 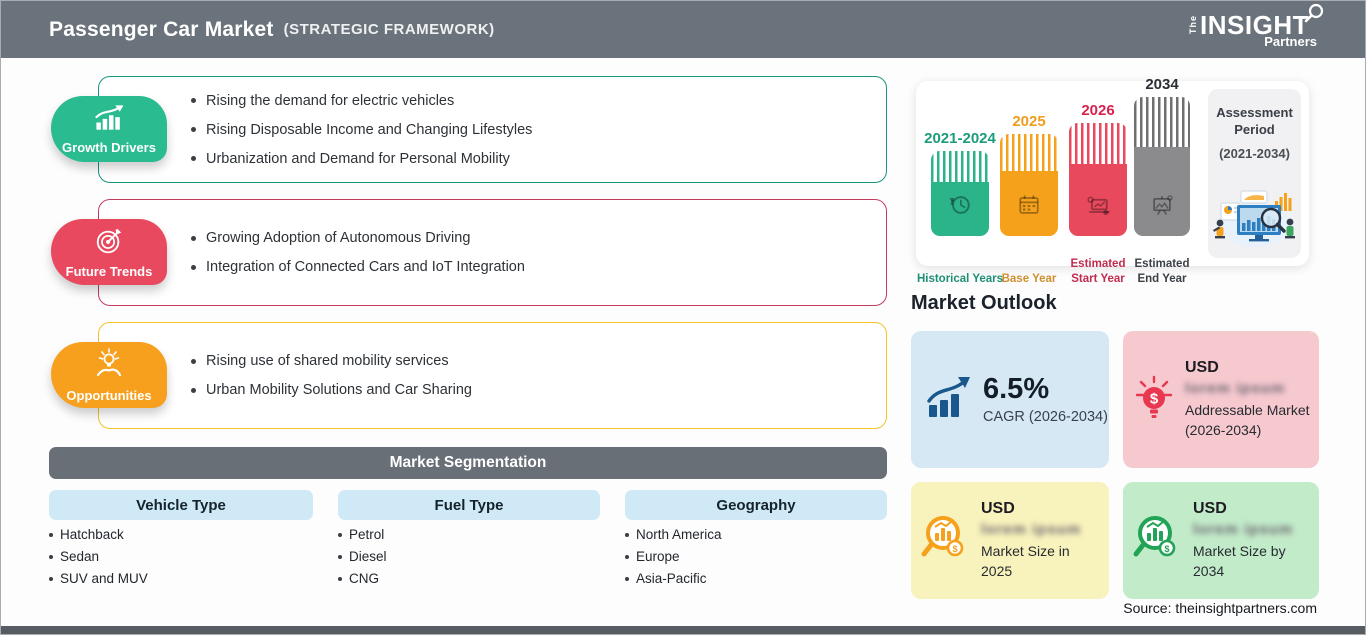 I want to click on fuel-type-list: Petrol Diesel CNG, so click(x=362, y=556).